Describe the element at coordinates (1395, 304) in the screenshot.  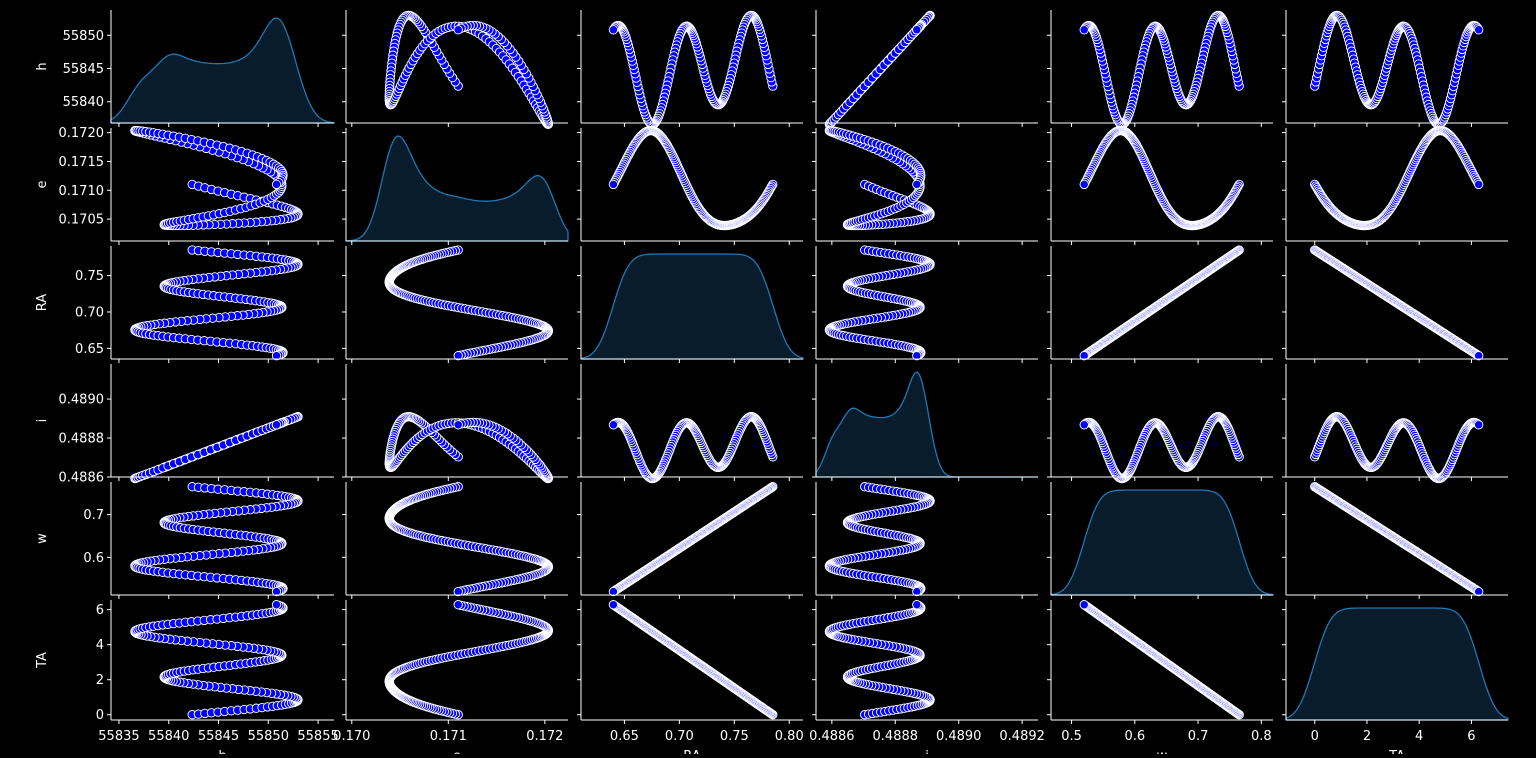
I see `panel-RA-vs-TA` at that location.